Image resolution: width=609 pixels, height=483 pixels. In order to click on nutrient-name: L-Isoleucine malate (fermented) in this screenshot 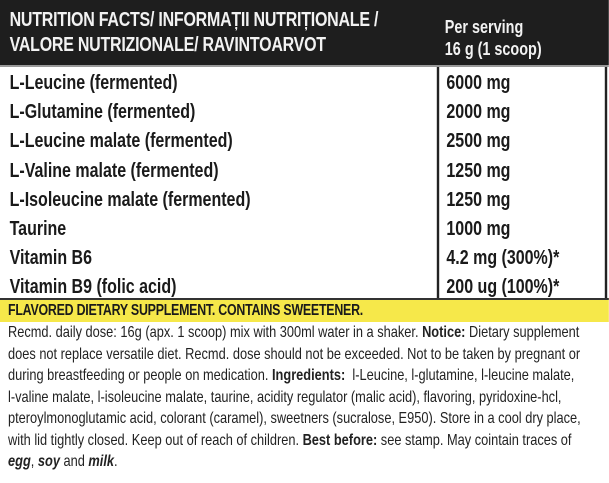, I will do `click(130, 199)`.